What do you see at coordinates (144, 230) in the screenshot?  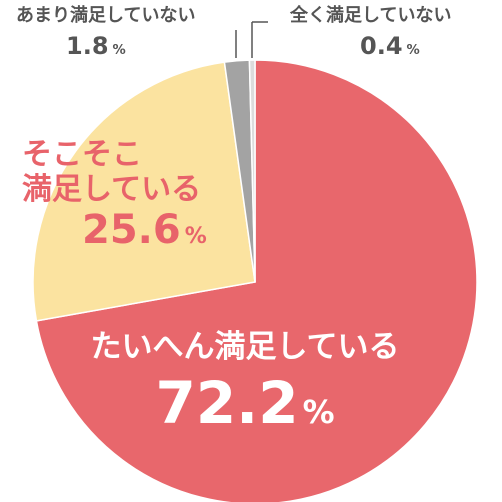 I see `slice-value-somewhat-satisfied: 25.6%` at bounding box center [144, 230].